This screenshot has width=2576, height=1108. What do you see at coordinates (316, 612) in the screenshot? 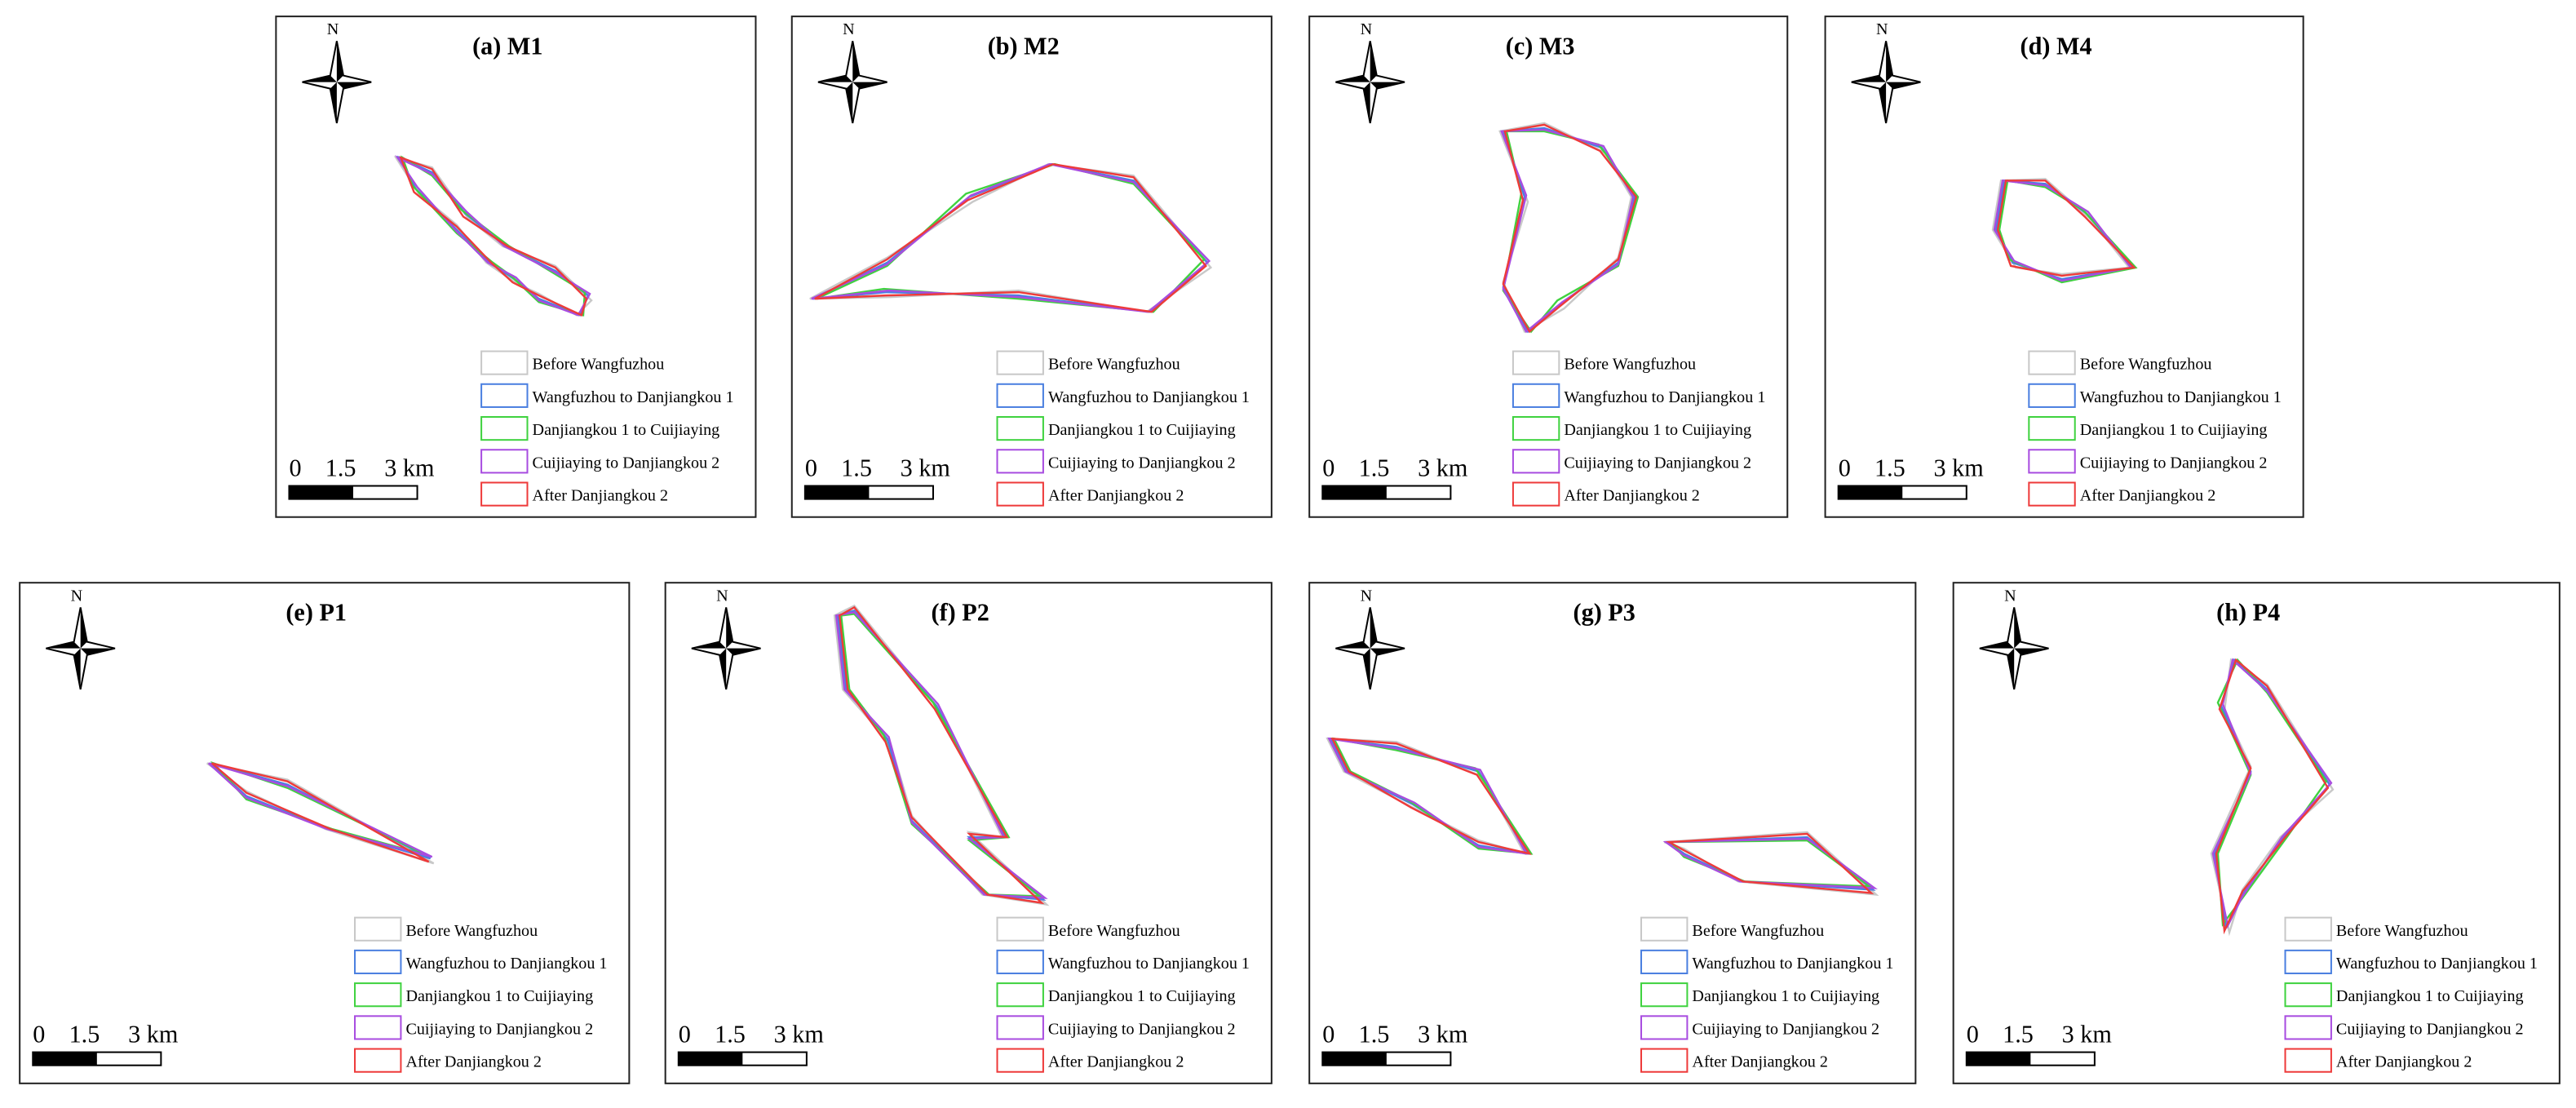
I see `panel-title: (e) P1` at bounding box center [316, 612].